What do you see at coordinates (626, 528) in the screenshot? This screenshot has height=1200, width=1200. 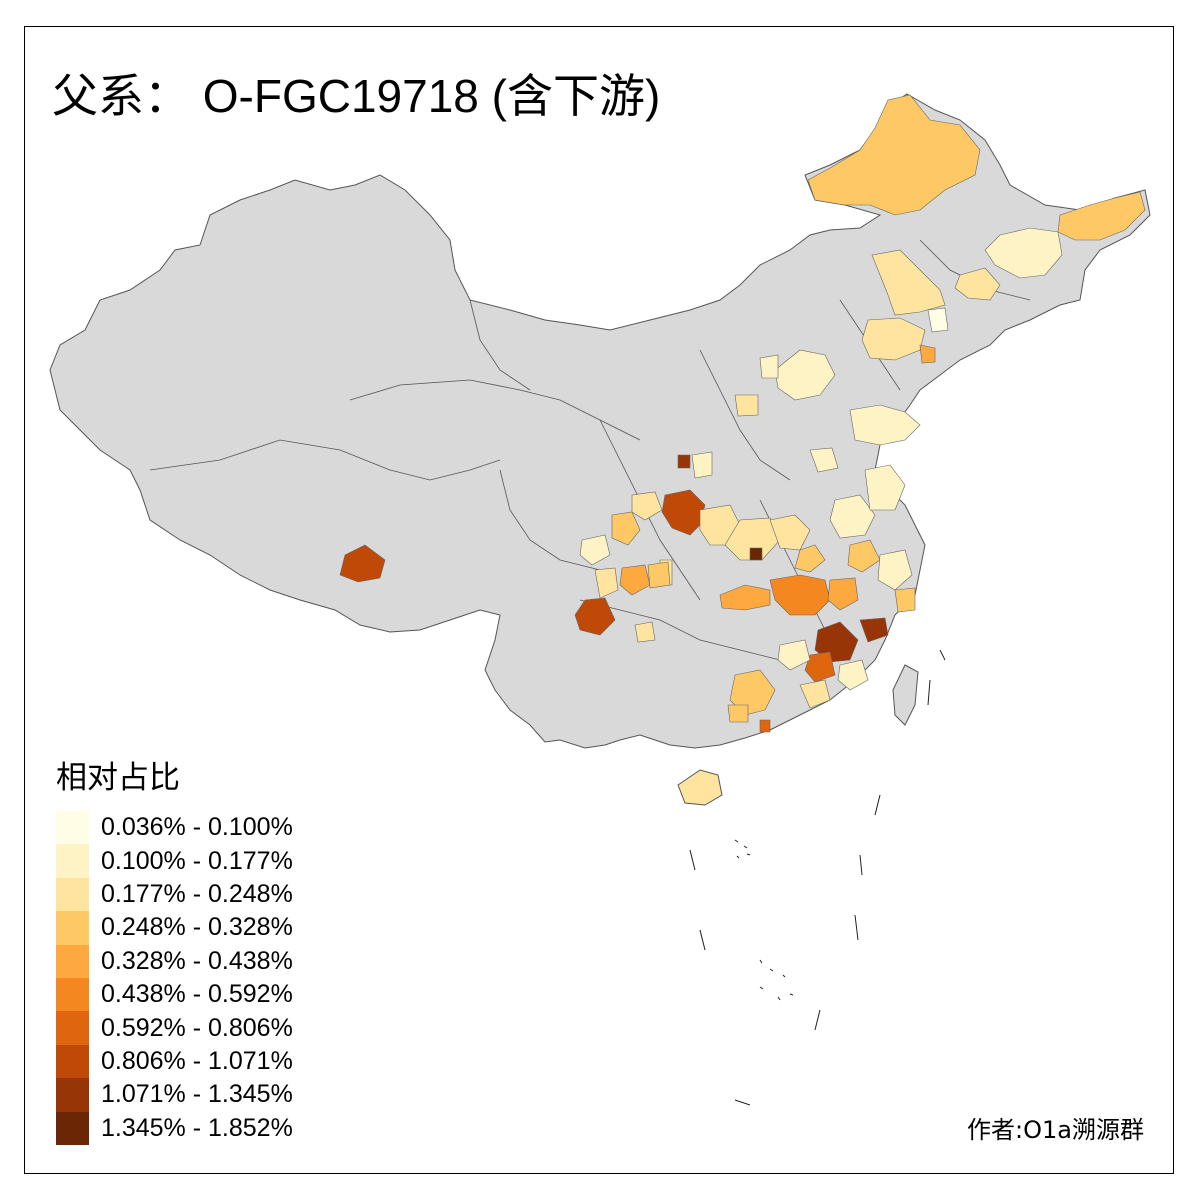 I see `region-sichuan-north` at bounding box center [626, 528].